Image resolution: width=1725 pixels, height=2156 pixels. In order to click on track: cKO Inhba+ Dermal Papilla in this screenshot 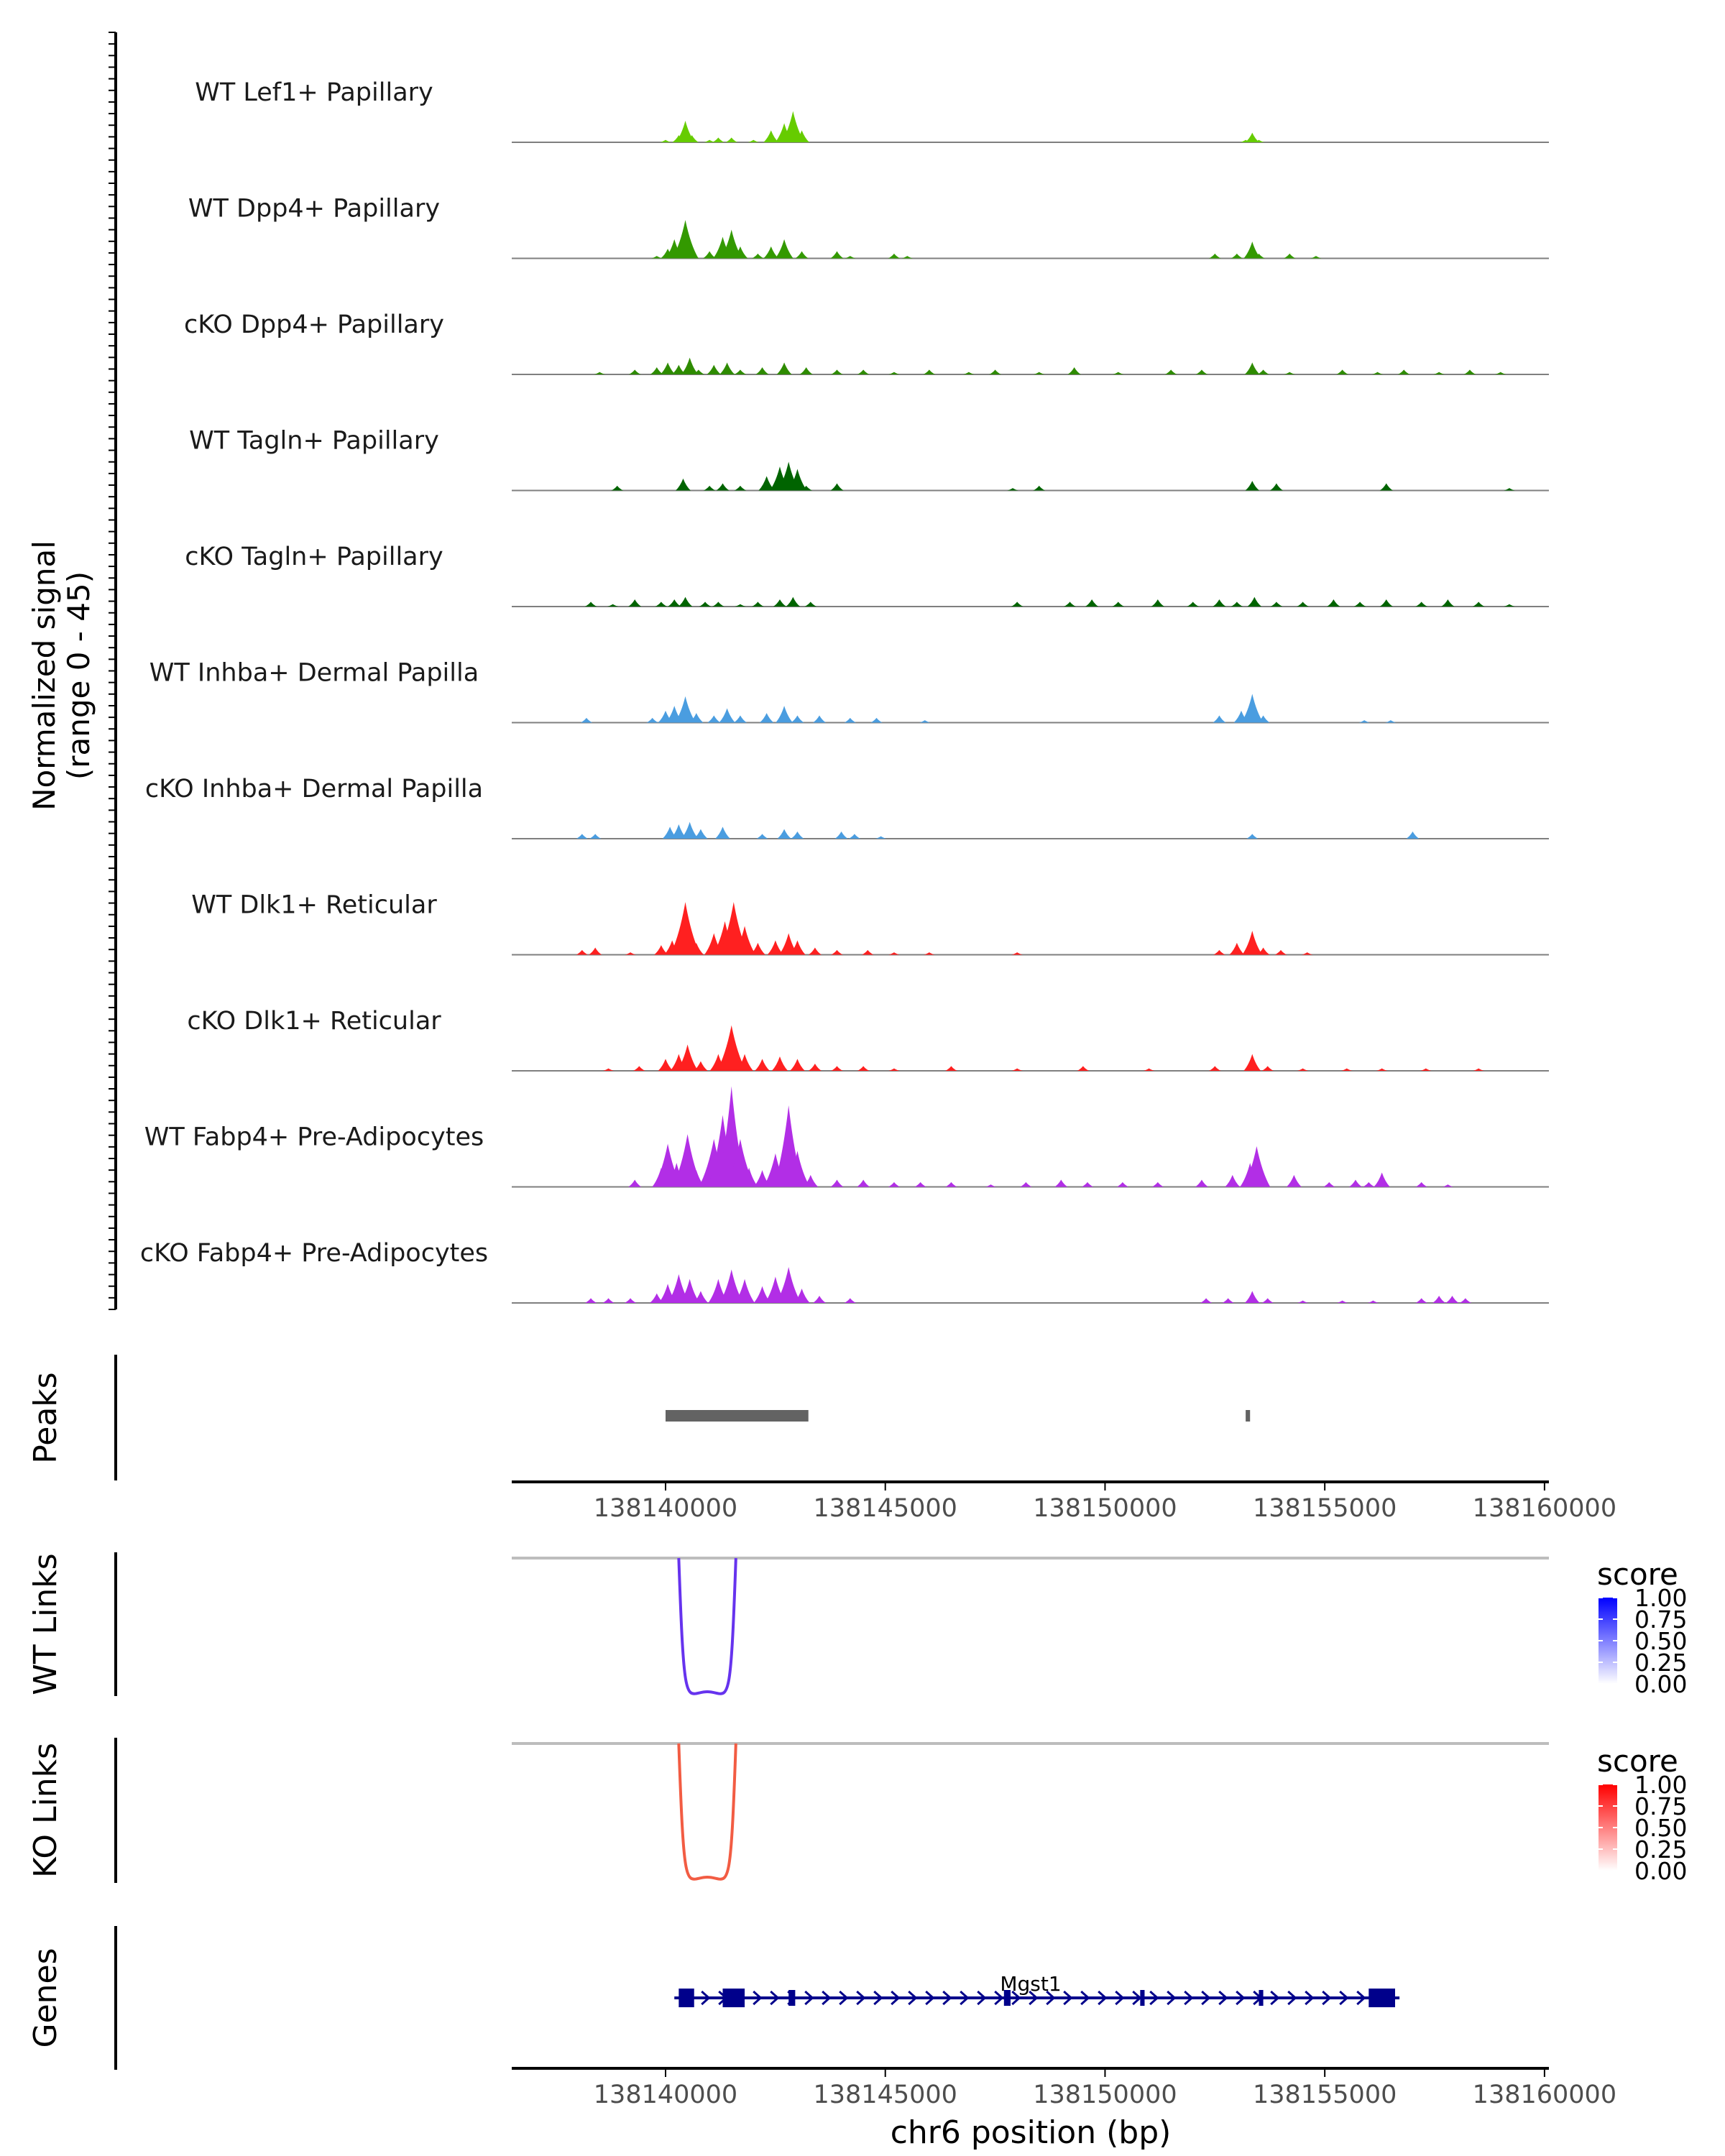, I will do `click(847, 807)`.